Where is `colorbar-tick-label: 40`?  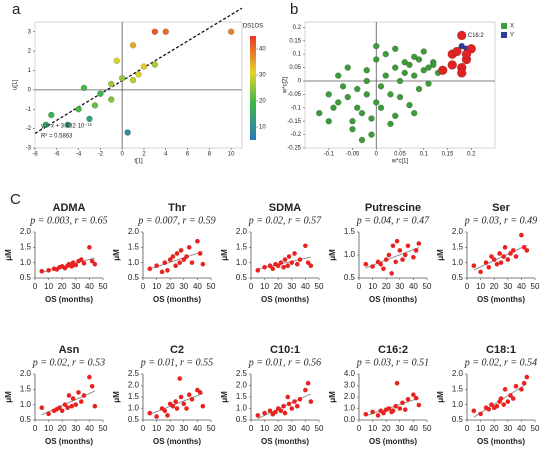
colorbar-tick-label: 40 is located at coordinates (262, 50).